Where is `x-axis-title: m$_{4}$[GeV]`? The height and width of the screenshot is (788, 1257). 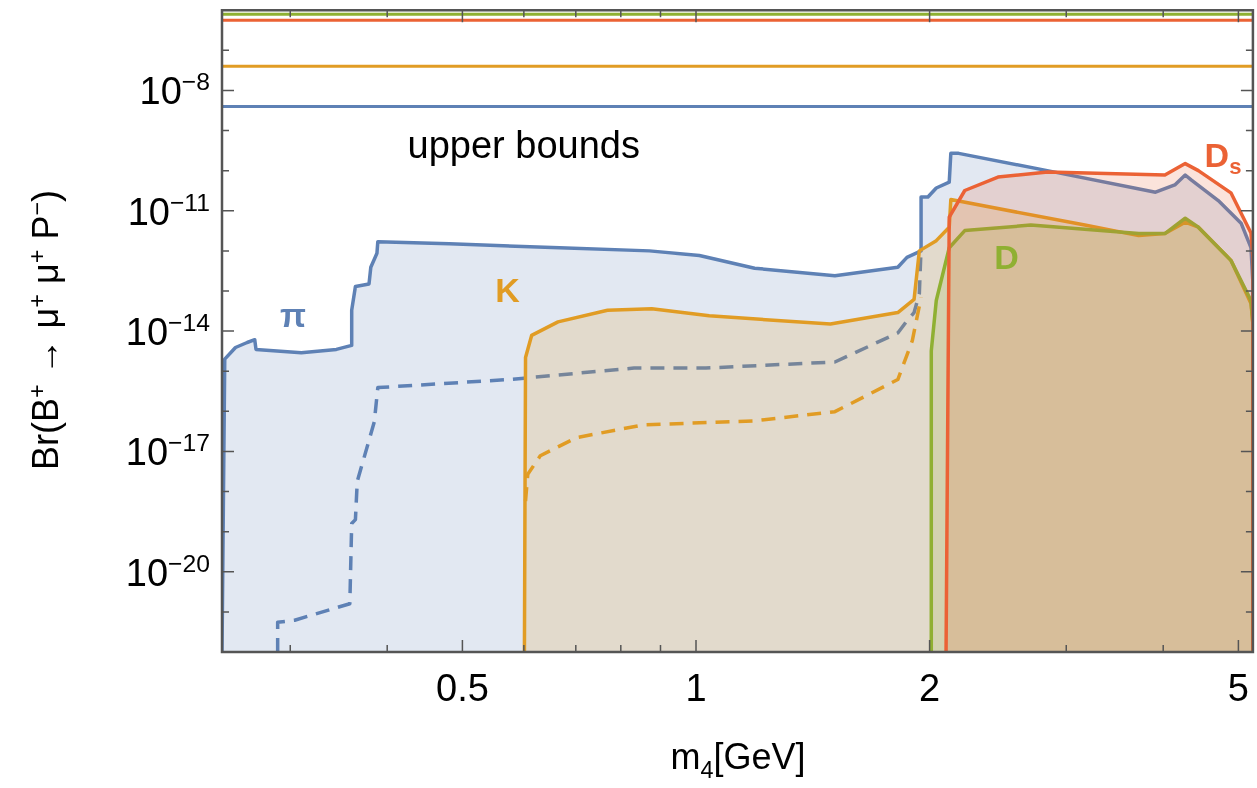
x-axis-title: m$_{4}$[GeV] is located at coordinates (738, 760).